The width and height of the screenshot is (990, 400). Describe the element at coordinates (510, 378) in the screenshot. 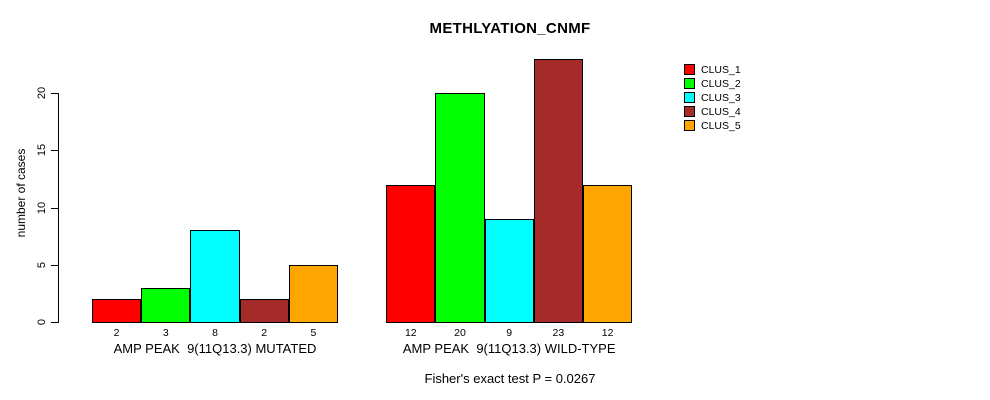

I see `footnote-pvalue: Fisher's exact test P = 0.0267` at that location.